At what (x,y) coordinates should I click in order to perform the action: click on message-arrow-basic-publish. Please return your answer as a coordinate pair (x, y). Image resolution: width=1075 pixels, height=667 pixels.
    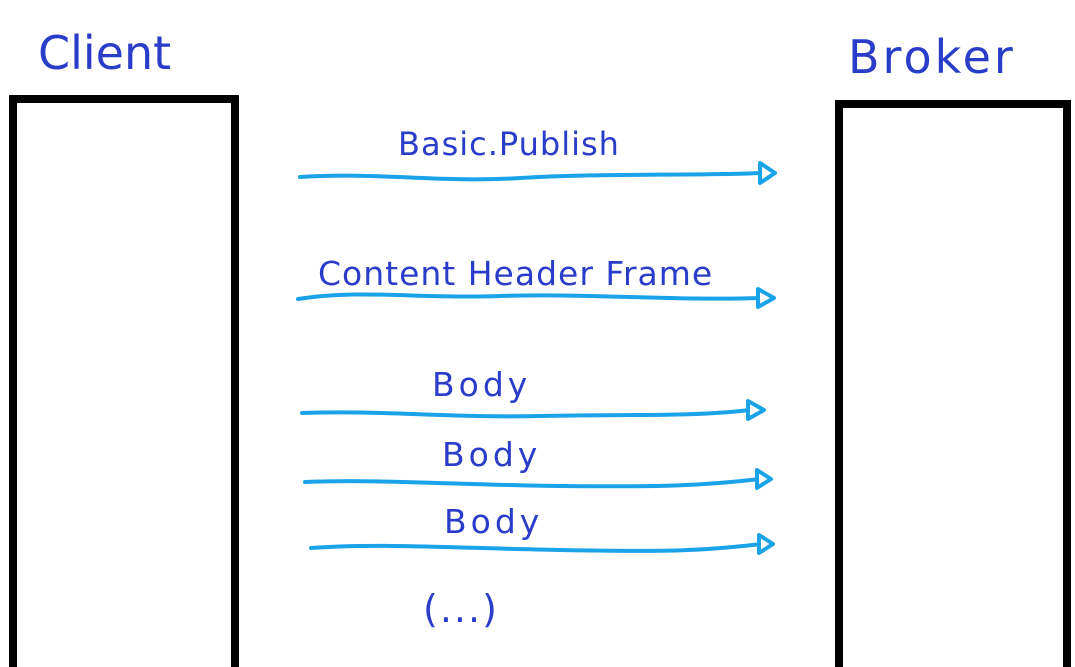
    Looking at the image, I should click on (531, 176).